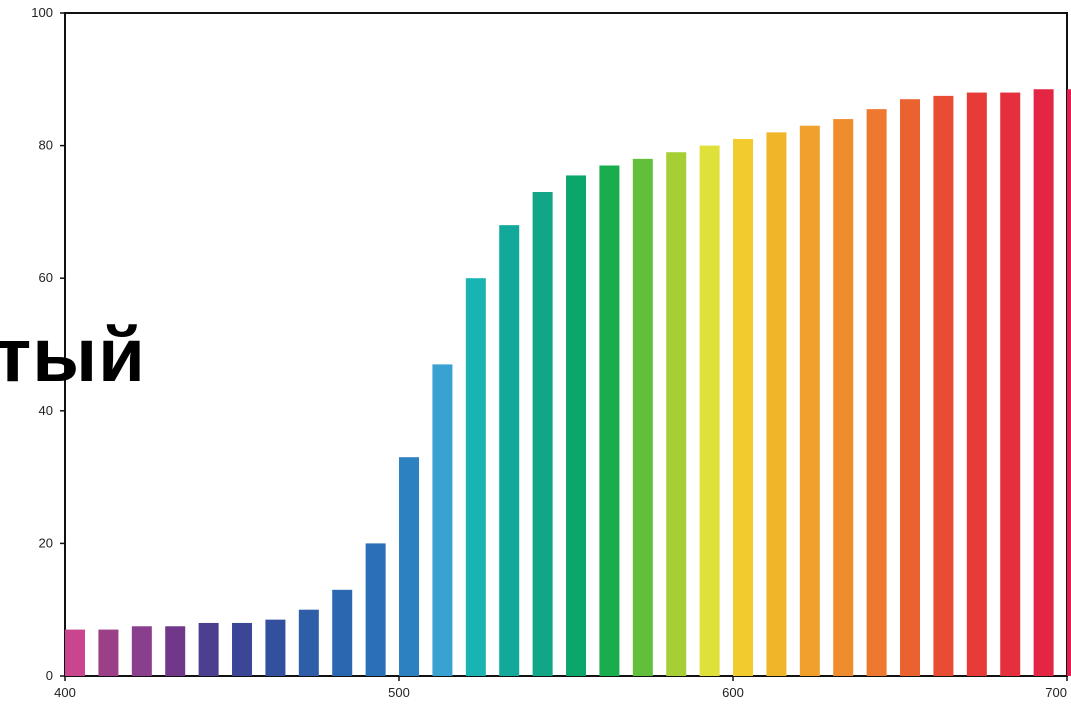 Image resolution: width=1071 pixels, height=705 pixels. What do you see at coordinates (46, 410) in the screenshot?
I see `y-tick-label: 40` at bounding box center [46, 410].